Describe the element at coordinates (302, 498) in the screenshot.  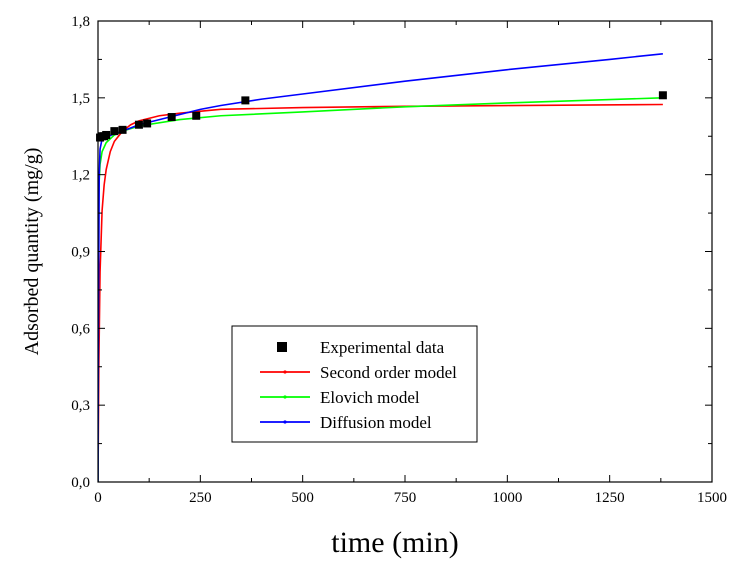
I see `x-tick-label: 500` at that location.